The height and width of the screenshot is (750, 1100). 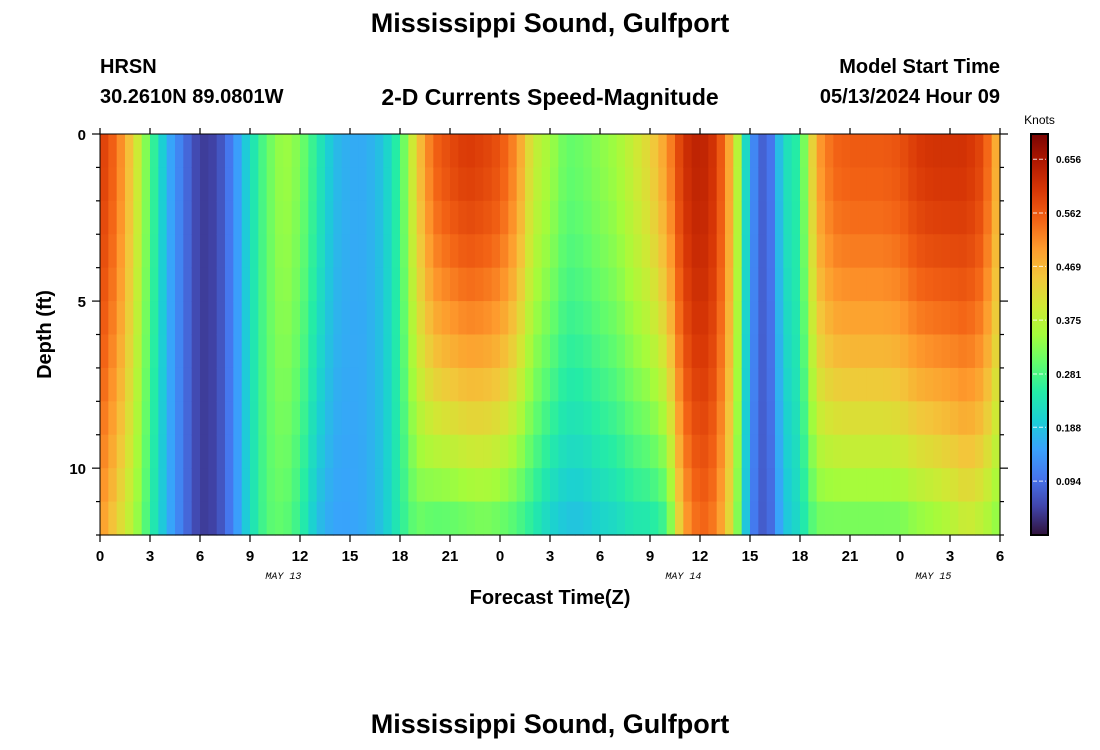 I want to click on date-label: MAY 13, so click(x=283, y=577).